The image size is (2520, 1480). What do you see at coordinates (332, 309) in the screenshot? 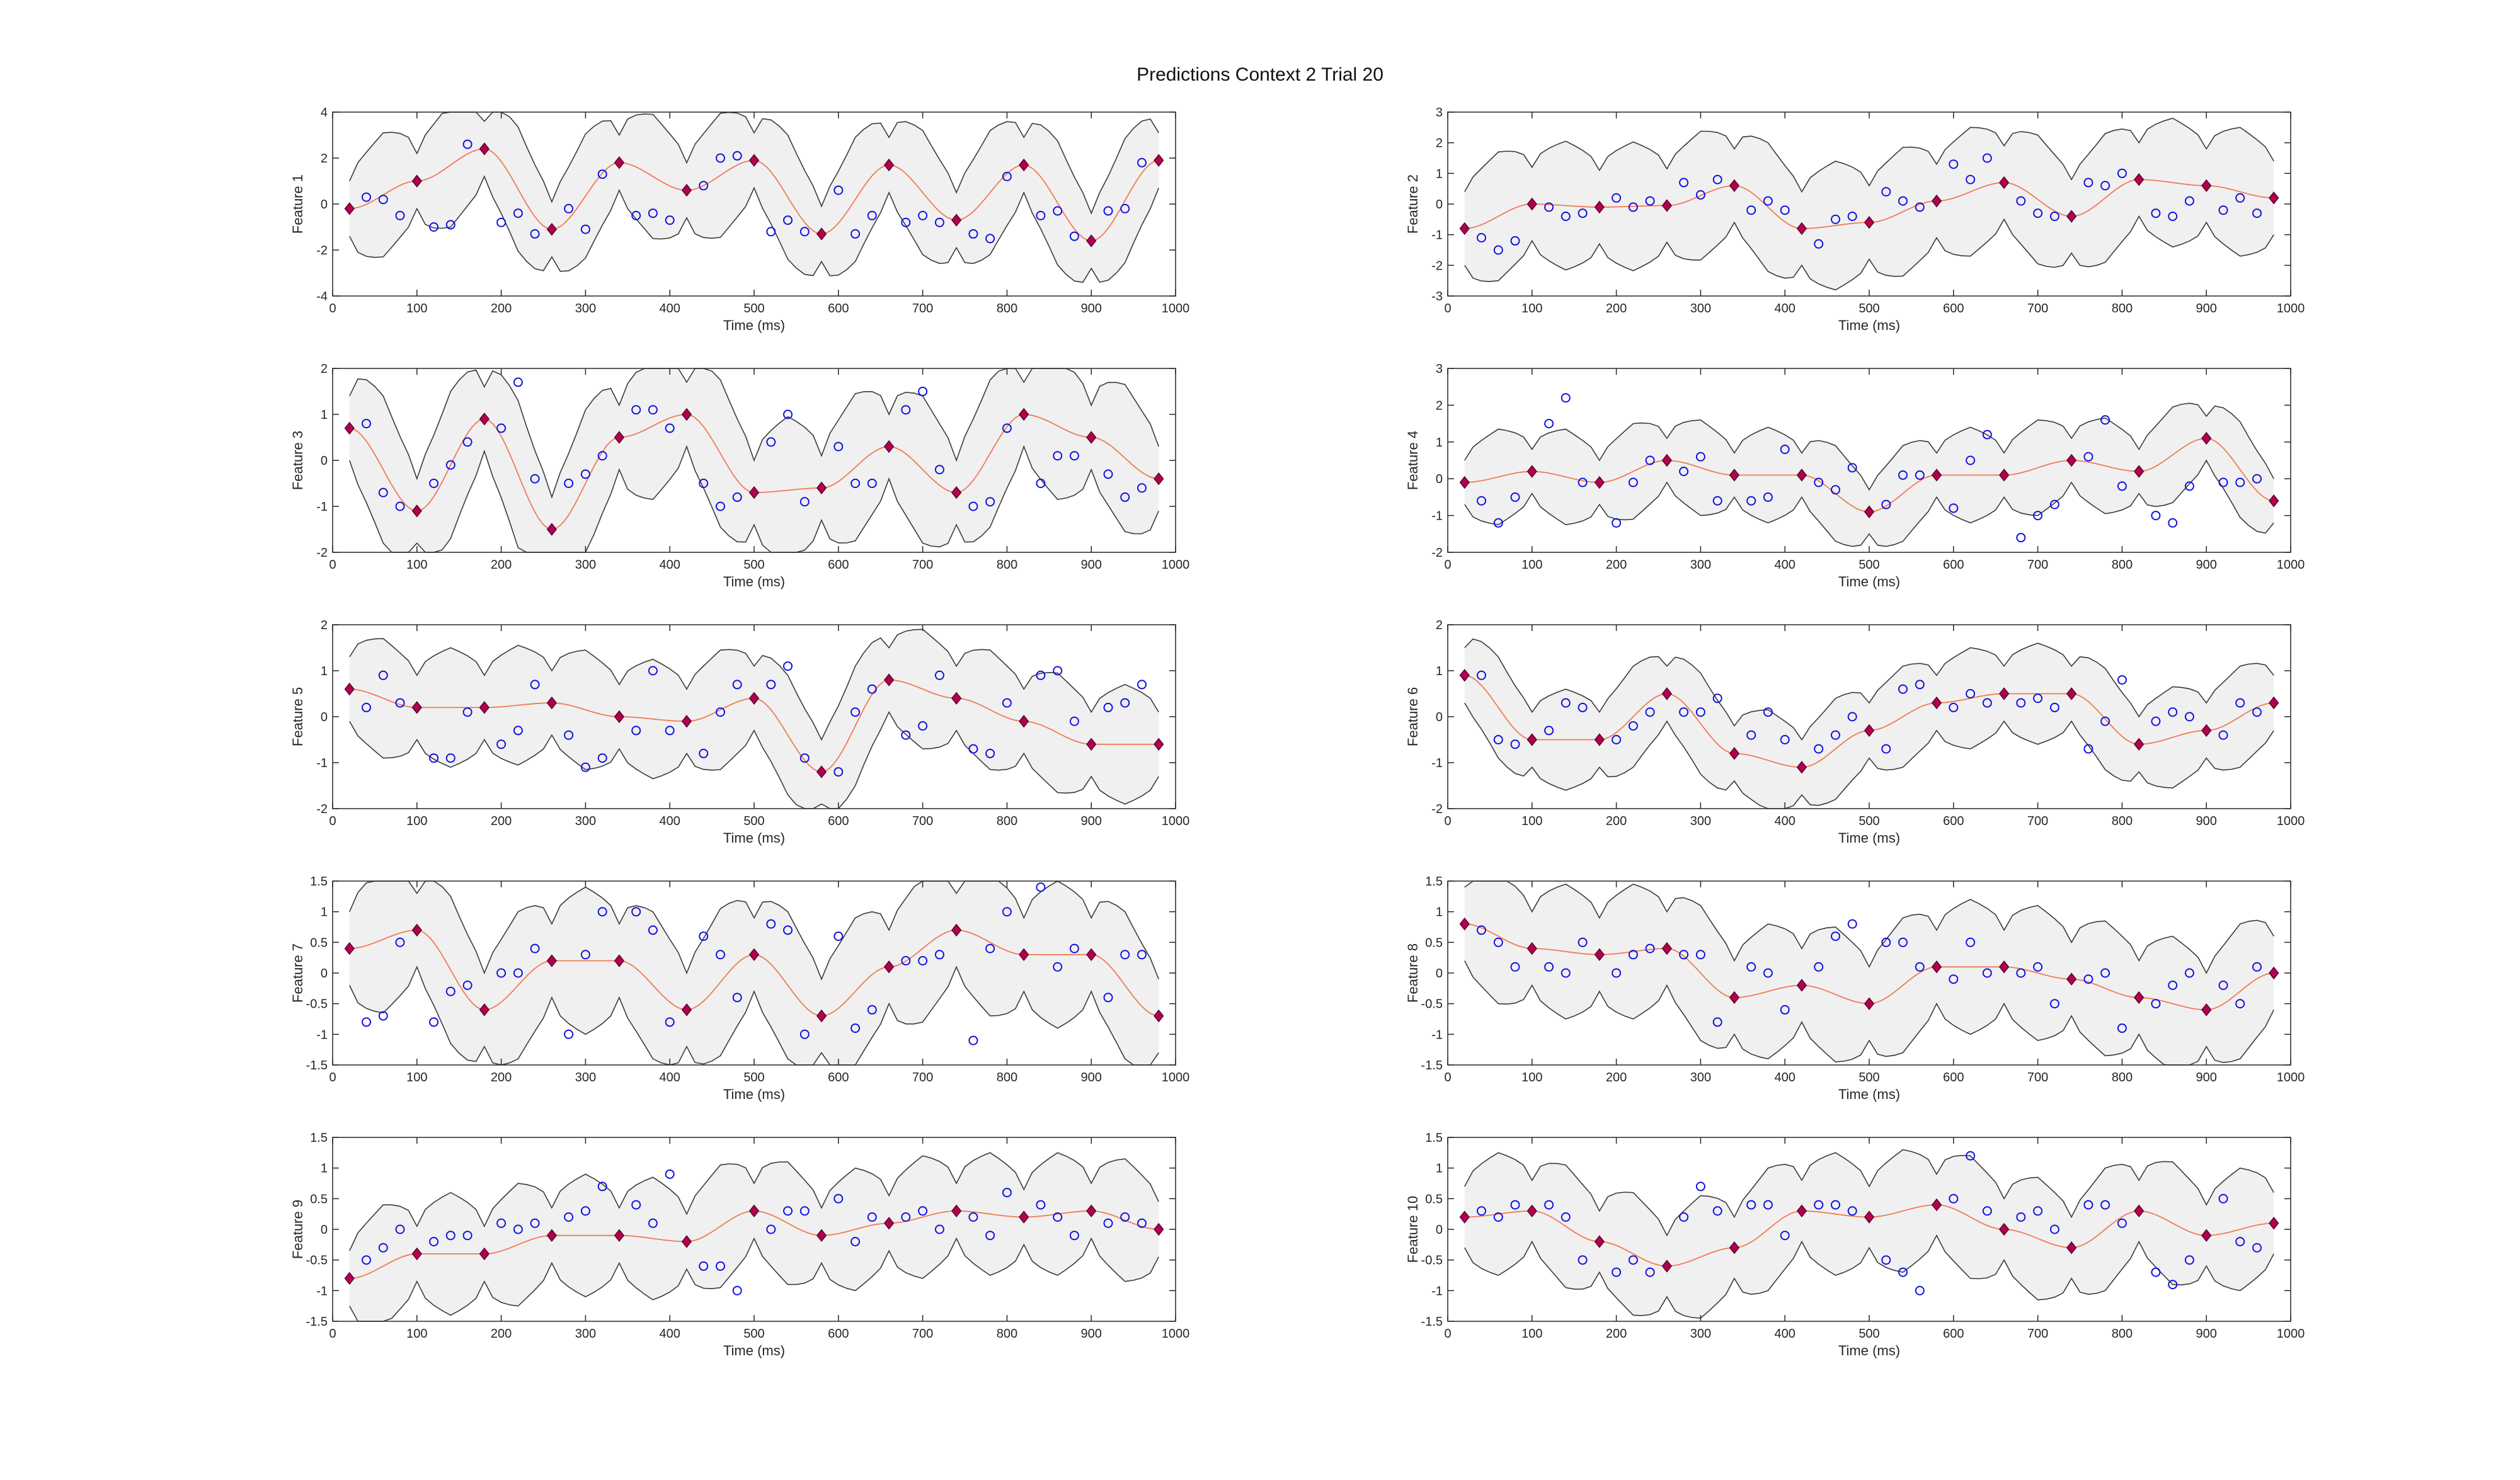
I see `x-tick-label: 0` at bounding box center [332, 309].